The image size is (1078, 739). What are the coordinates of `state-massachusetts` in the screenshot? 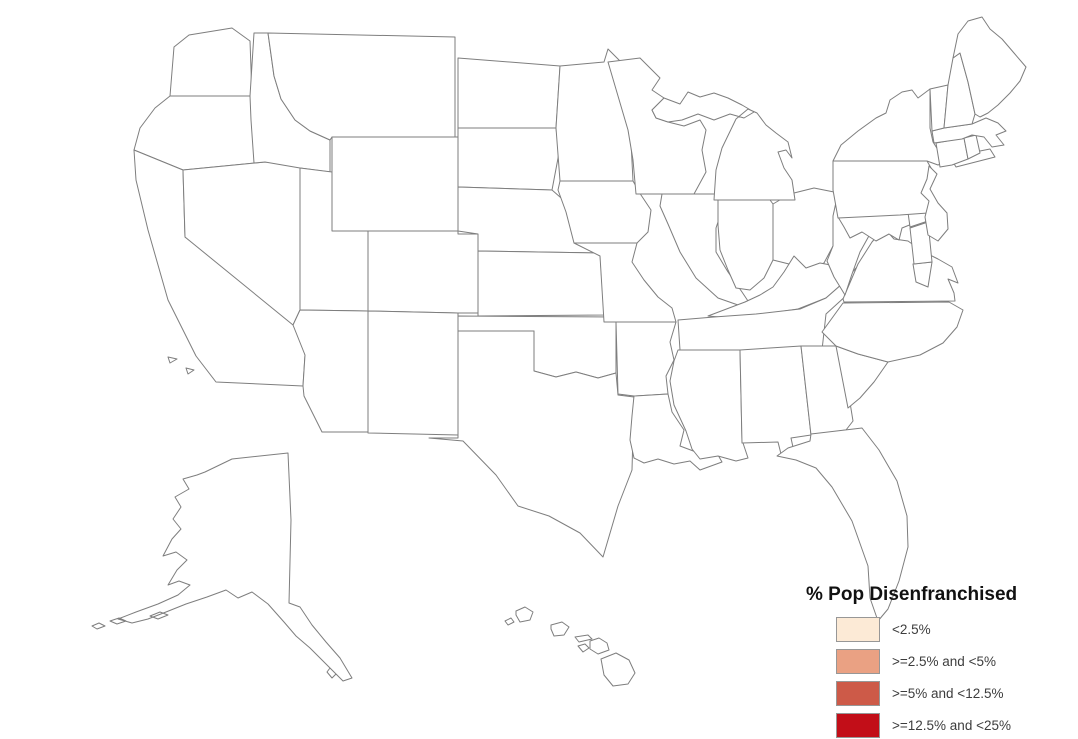 It's located at (969, 132).